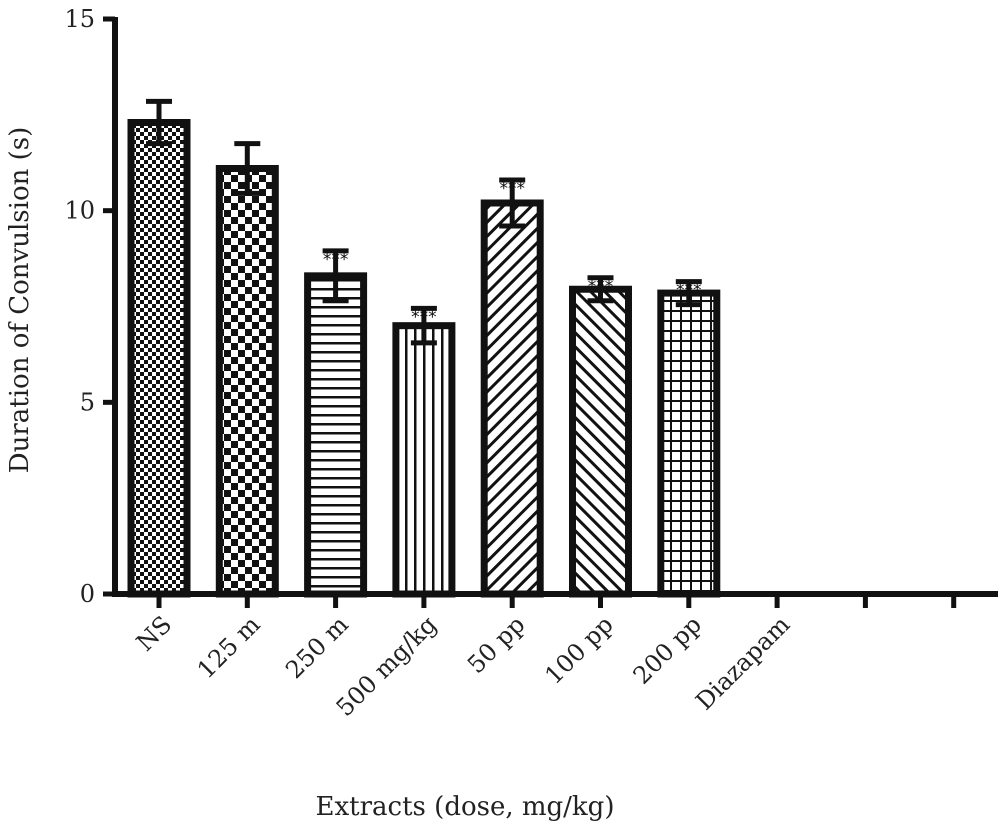 The image size is (1000, 828). Describe the element at coordinates (512, 189) in the screenshot. I see `significance-label-4: ***` at that location.